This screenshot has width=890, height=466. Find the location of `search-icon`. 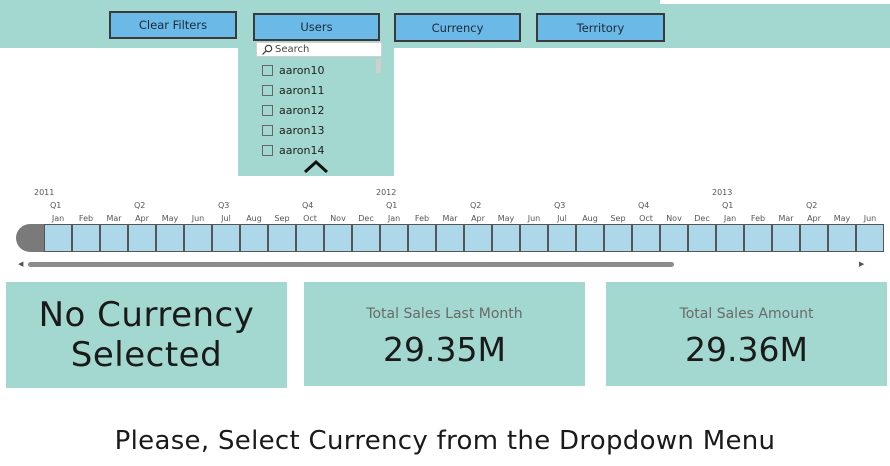

search-icon is located at coordinates (267, 50).